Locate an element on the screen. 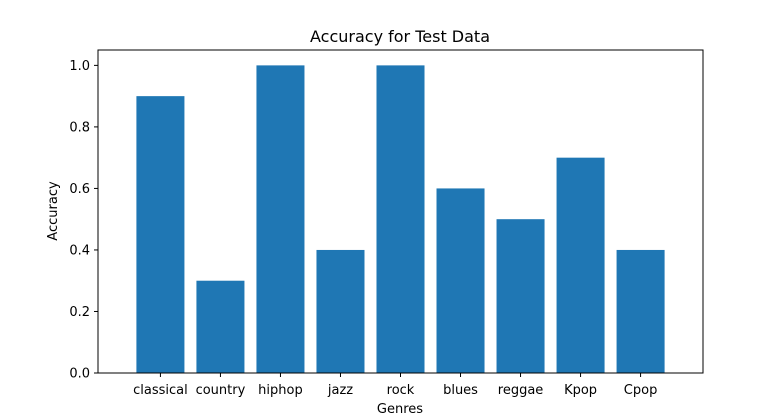 This screenshot has width=781, height=419. x-tick-label-rock: rock is located at coordinates (401, 390).